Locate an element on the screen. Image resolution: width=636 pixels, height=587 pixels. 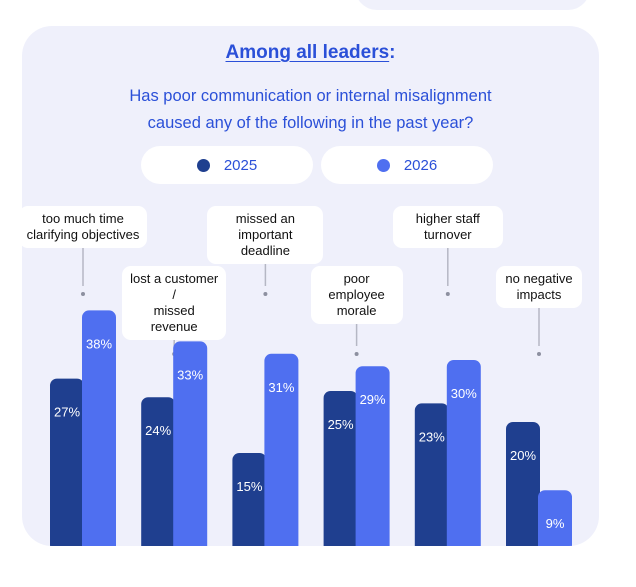
category-label: no negative impacts is located at coordinates (539, 287).